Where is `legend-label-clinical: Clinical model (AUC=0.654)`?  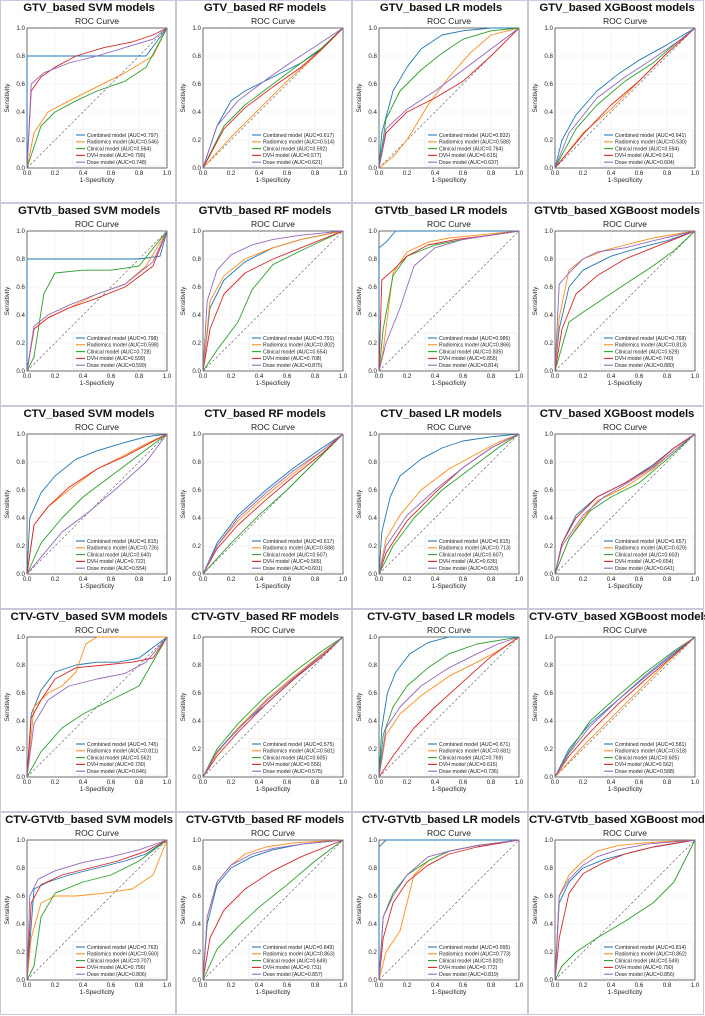
legend-label-clinical: Clinical model (AUC=0.654) is located at coordinates (295, 352).